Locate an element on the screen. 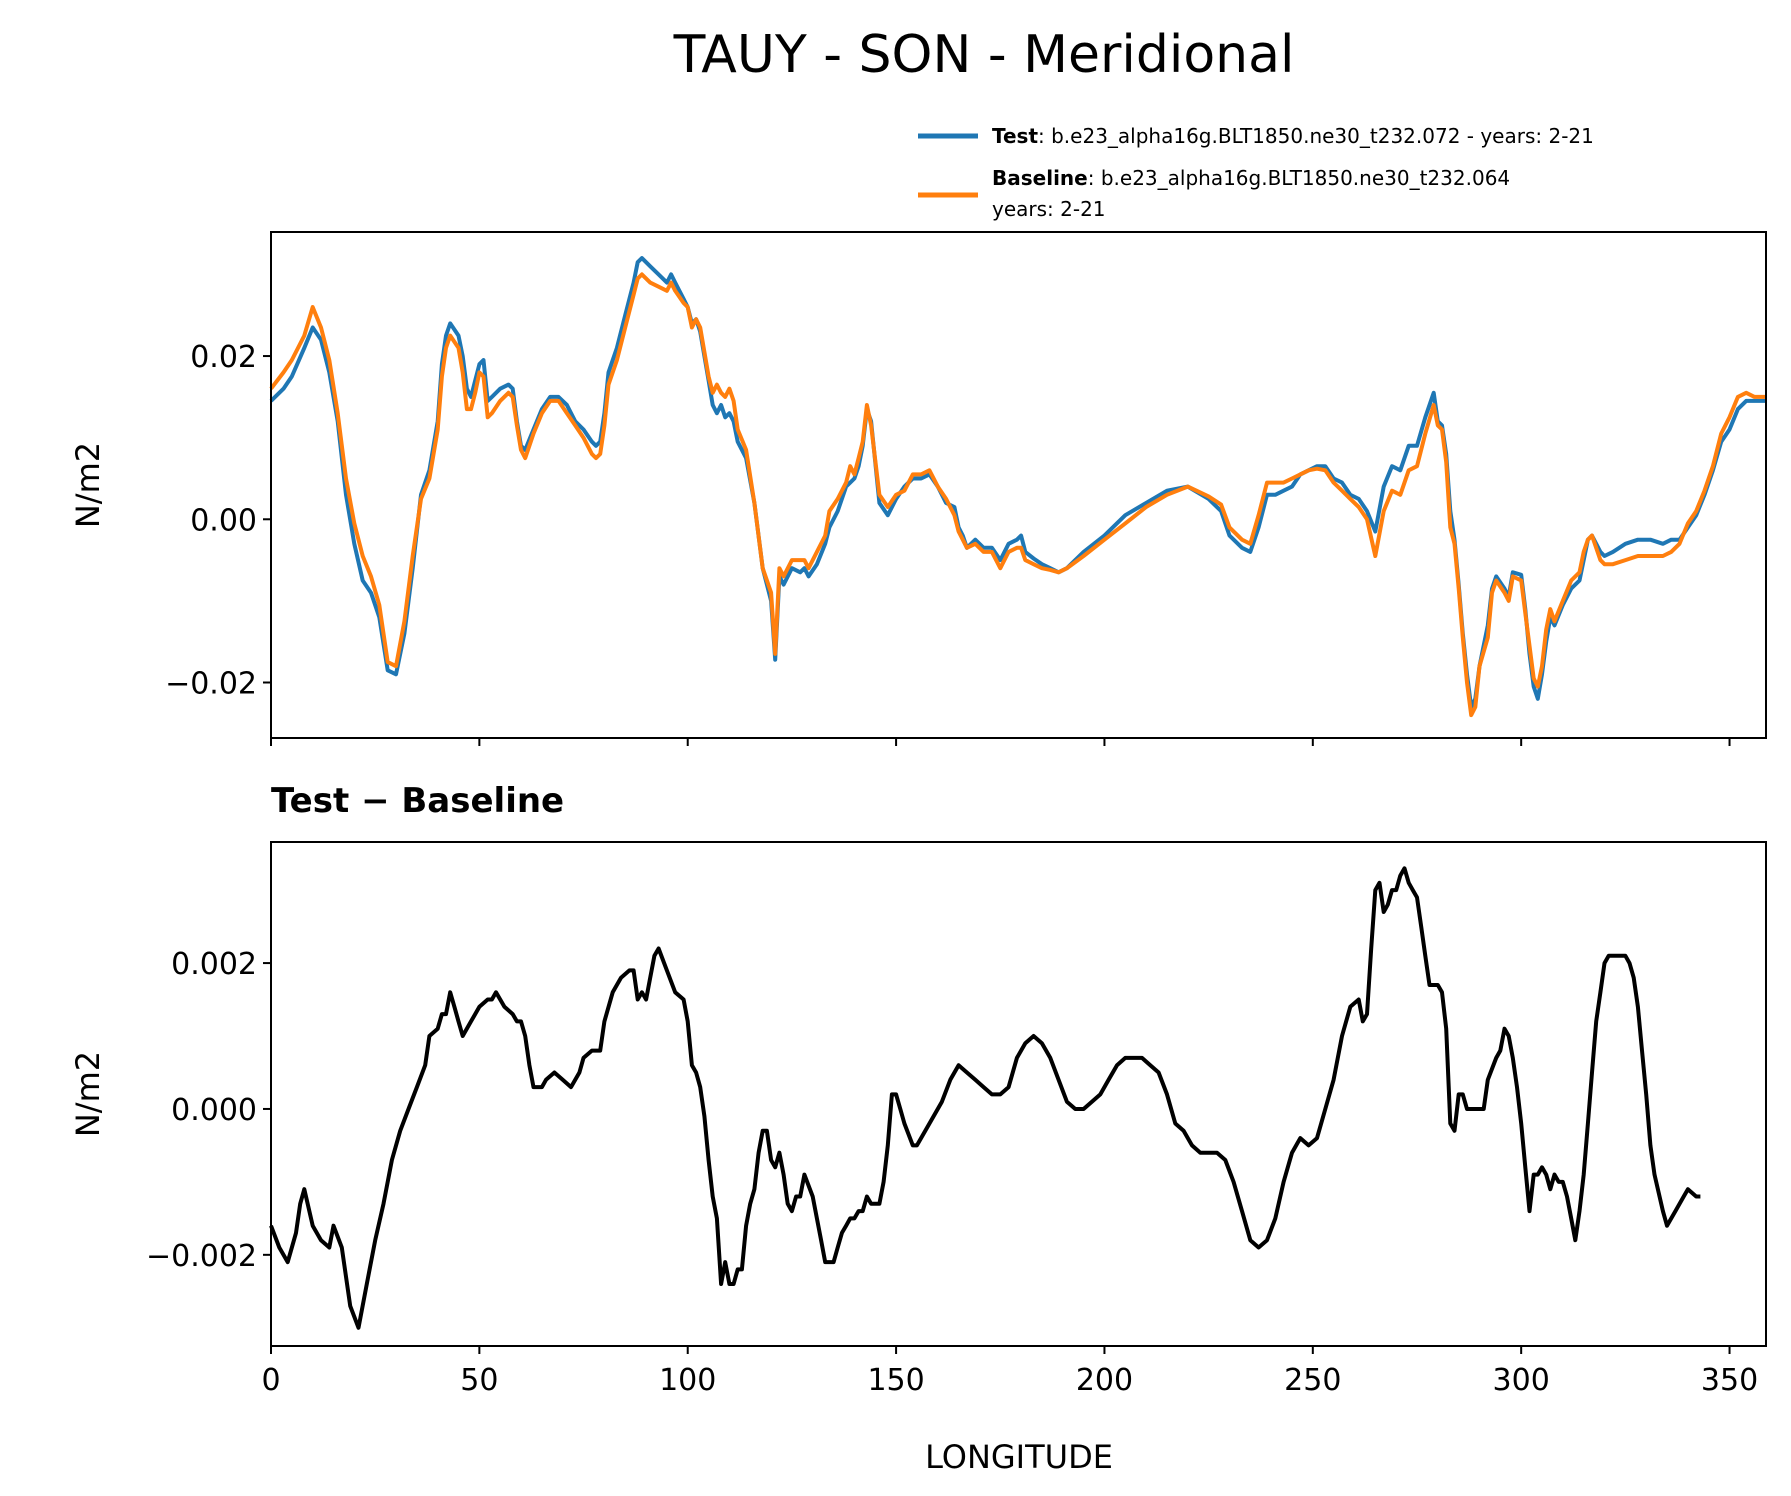 This screenshot has height=1496, width=1791. legend-desc-baseline: : b.e23_alpha16g.BLT1850.ne30_t232.064 is located at coordinates (1299, 178).